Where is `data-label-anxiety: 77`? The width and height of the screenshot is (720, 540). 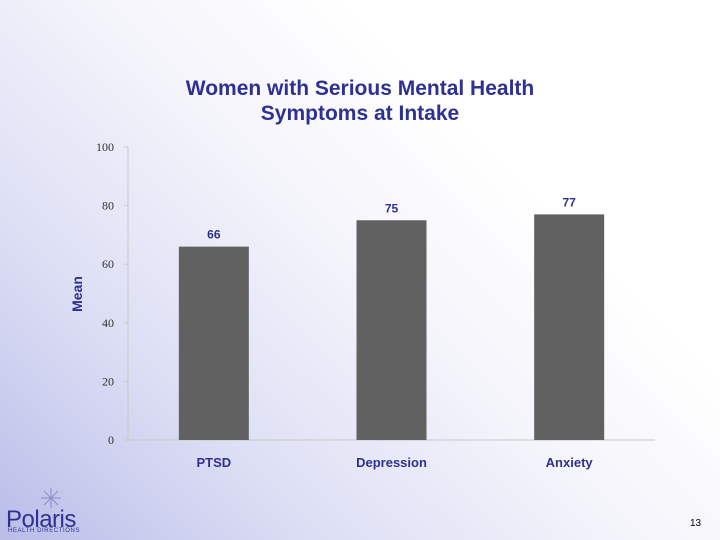 data-label-anxiety: 77 is located at coordinates (569, 202).